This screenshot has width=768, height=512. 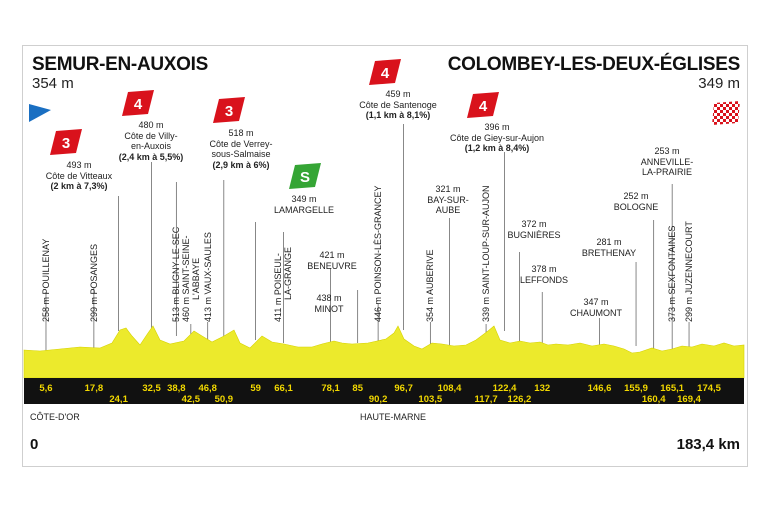 What do you see at coordinates (672, 388) in the screenshot?
I see `km-label: 165,1` at bounding box center [672, 388].